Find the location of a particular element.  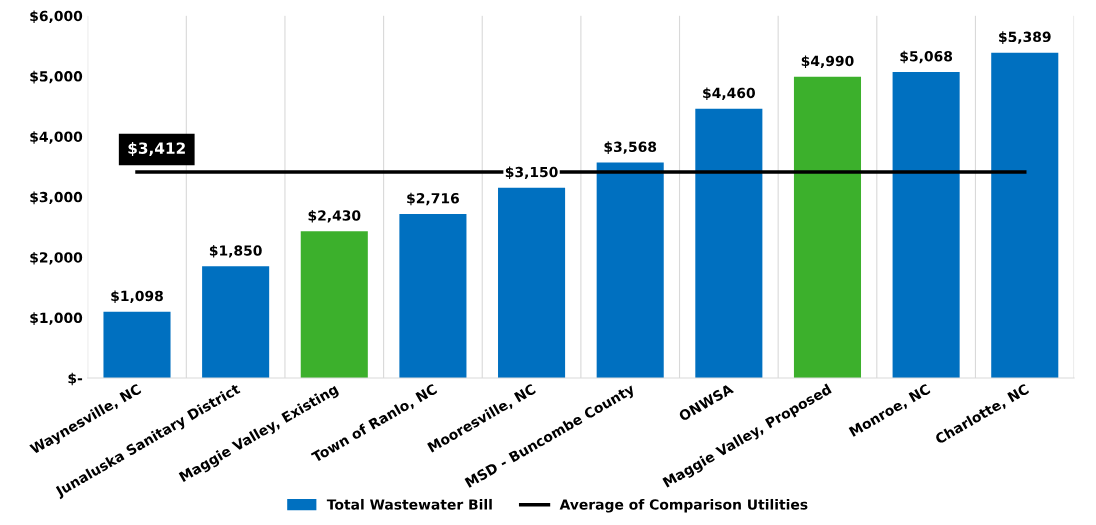

annotation: $3,412 is located at coordinates (156, 149).